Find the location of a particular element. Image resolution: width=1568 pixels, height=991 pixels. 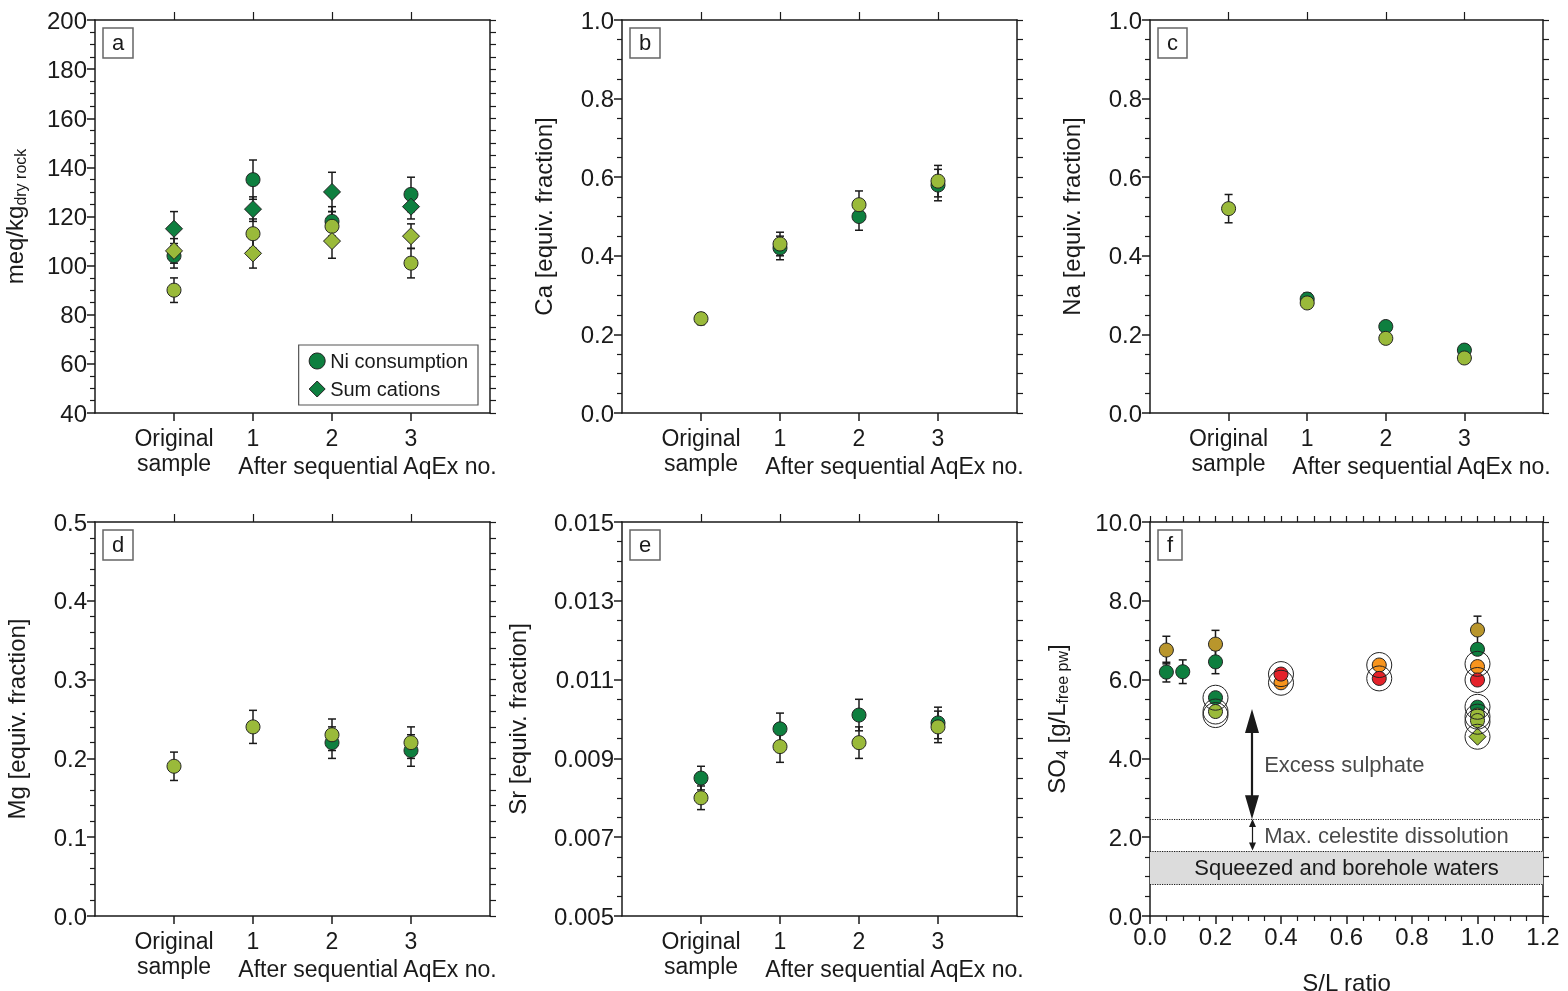

annotation: Excess sulphate is located at coordinates (1344, 764).